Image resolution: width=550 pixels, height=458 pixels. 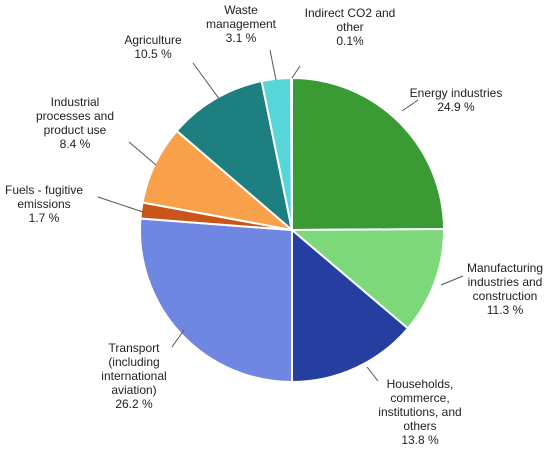 What do you see at coordinates (133, 362) in the screenshot?
I see `slice-name-label: (including` at bounding box center [133, 362].